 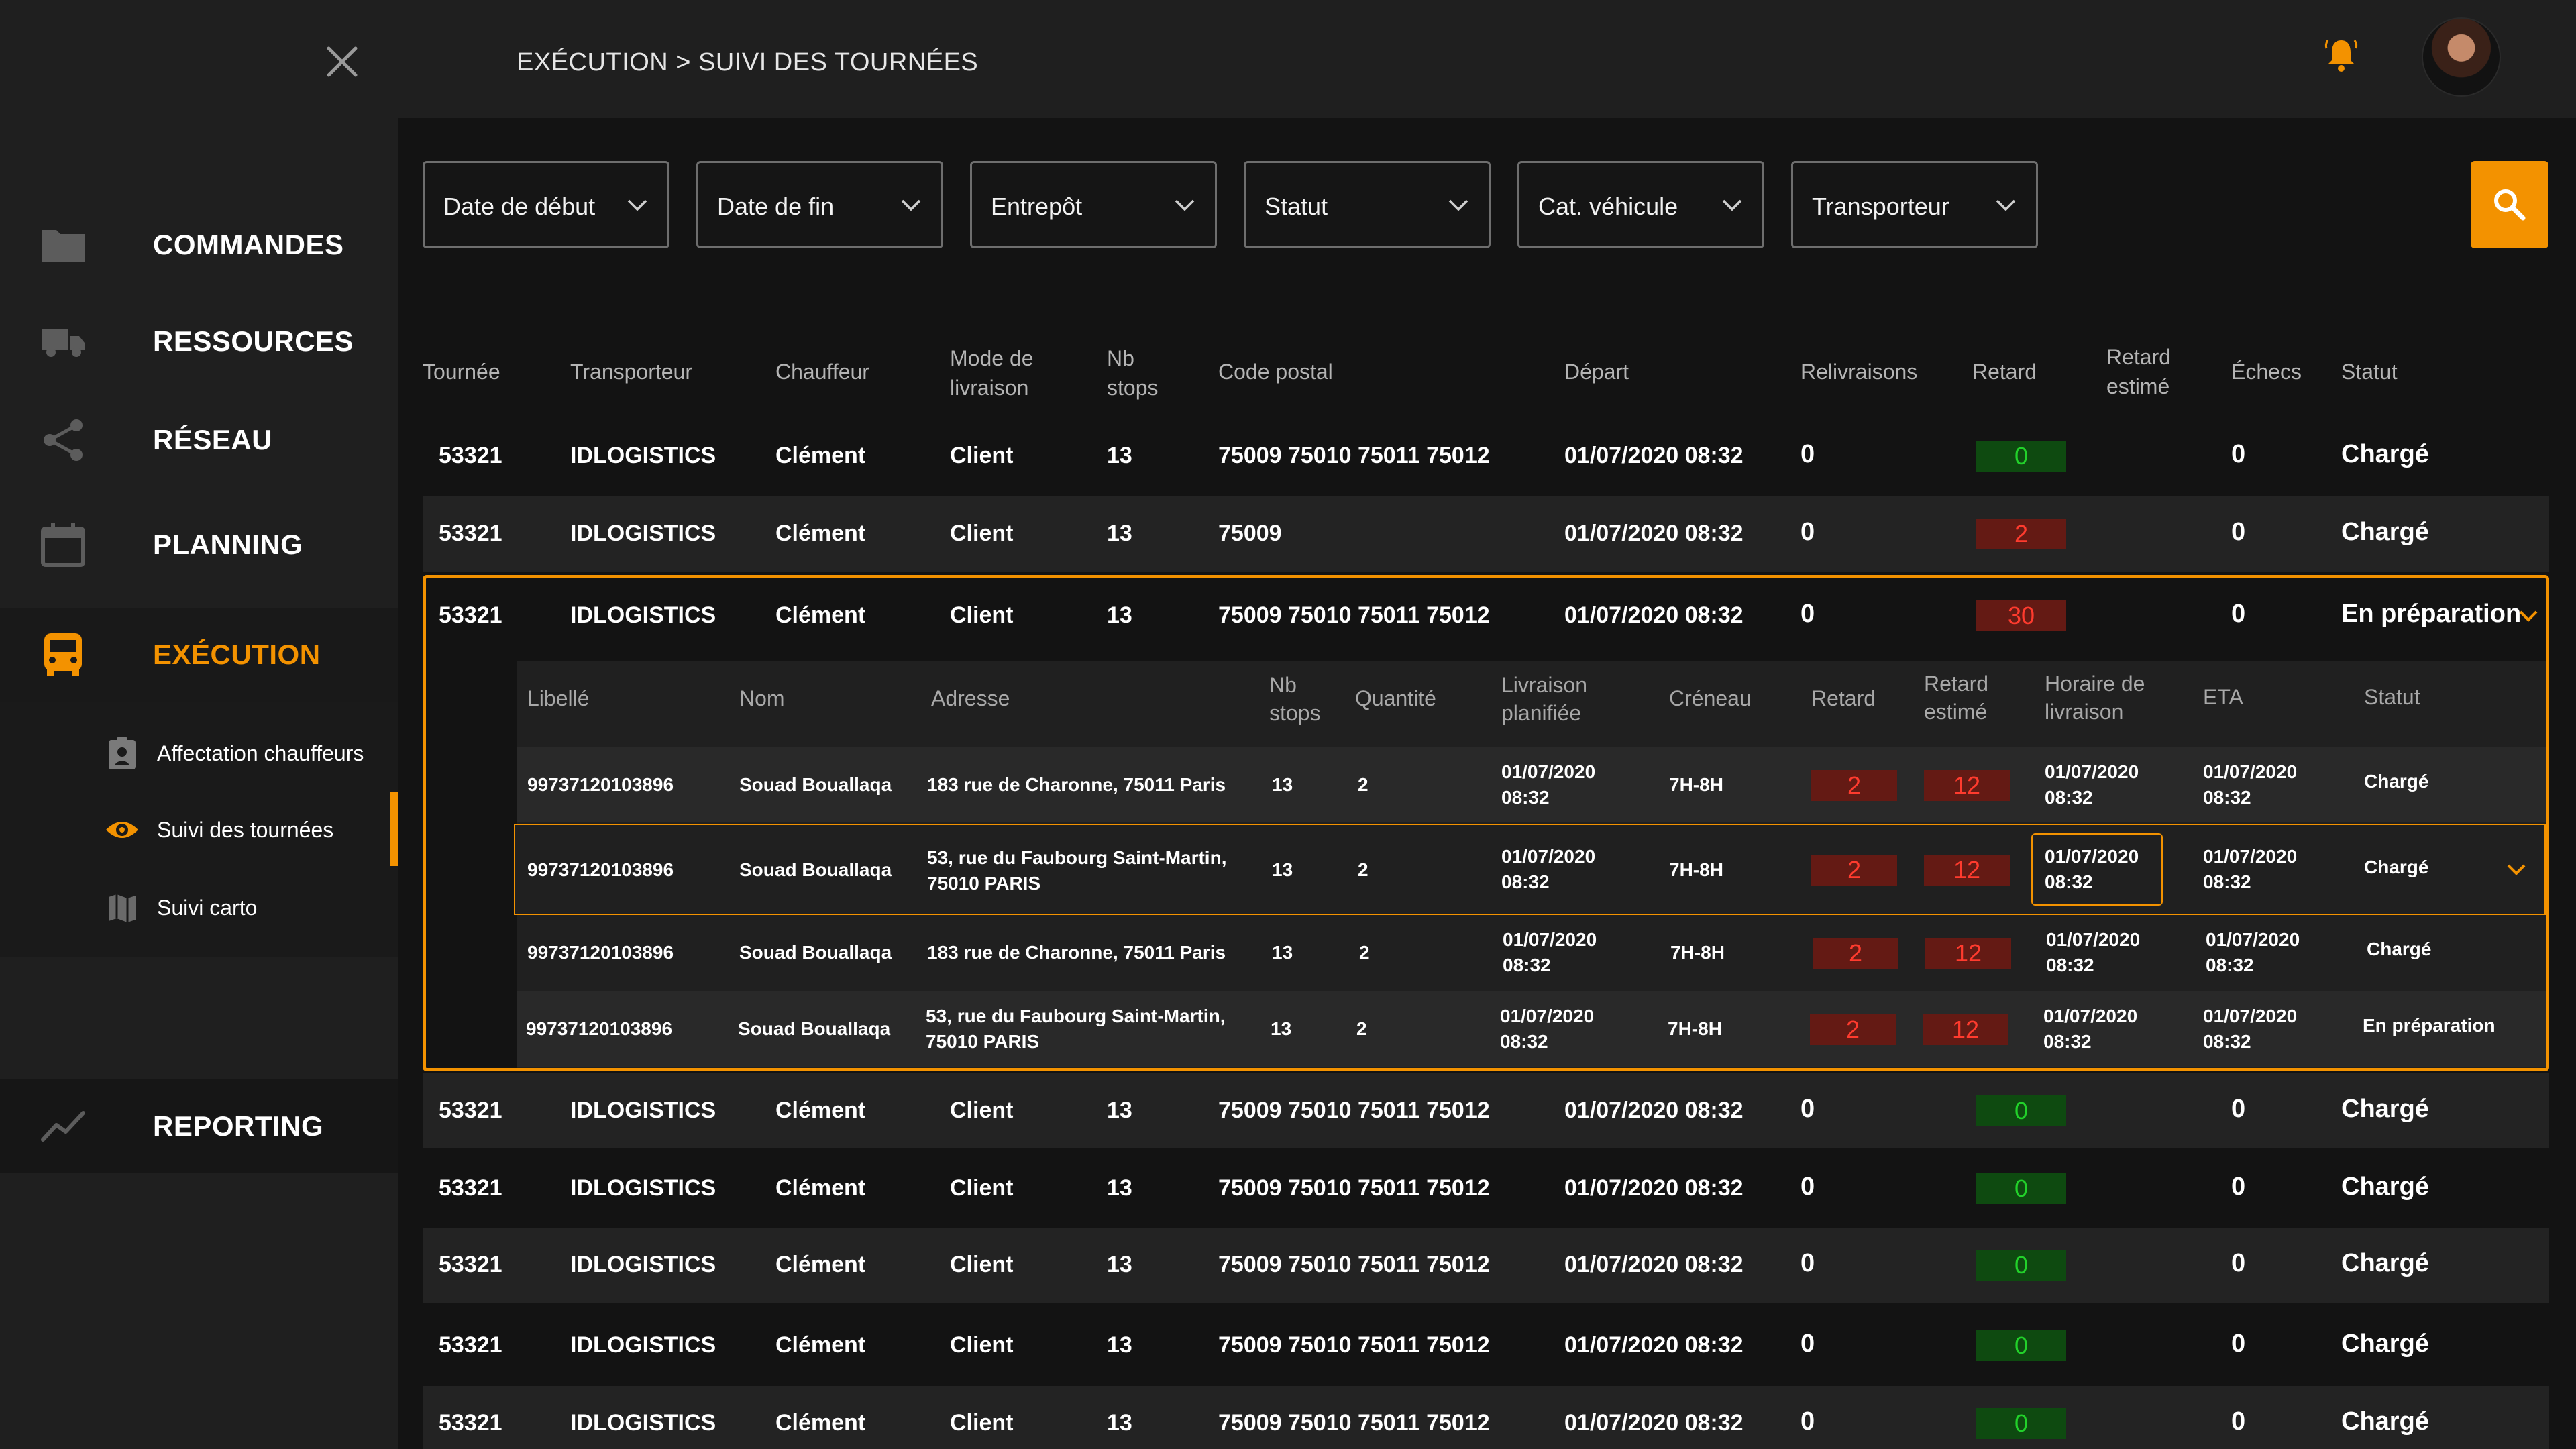 What do you see at coordinates (199, 907) in the screenshot?
I see `submenu-item-suivi-carto: Suivi carto` at bounding box center [199, 907].